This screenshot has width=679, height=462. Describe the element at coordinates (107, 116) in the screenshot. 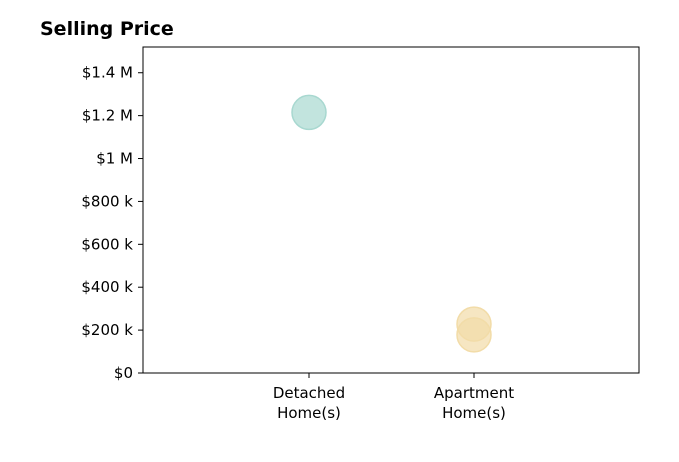

I see `y-tick-label: $1.2 M` at that location.